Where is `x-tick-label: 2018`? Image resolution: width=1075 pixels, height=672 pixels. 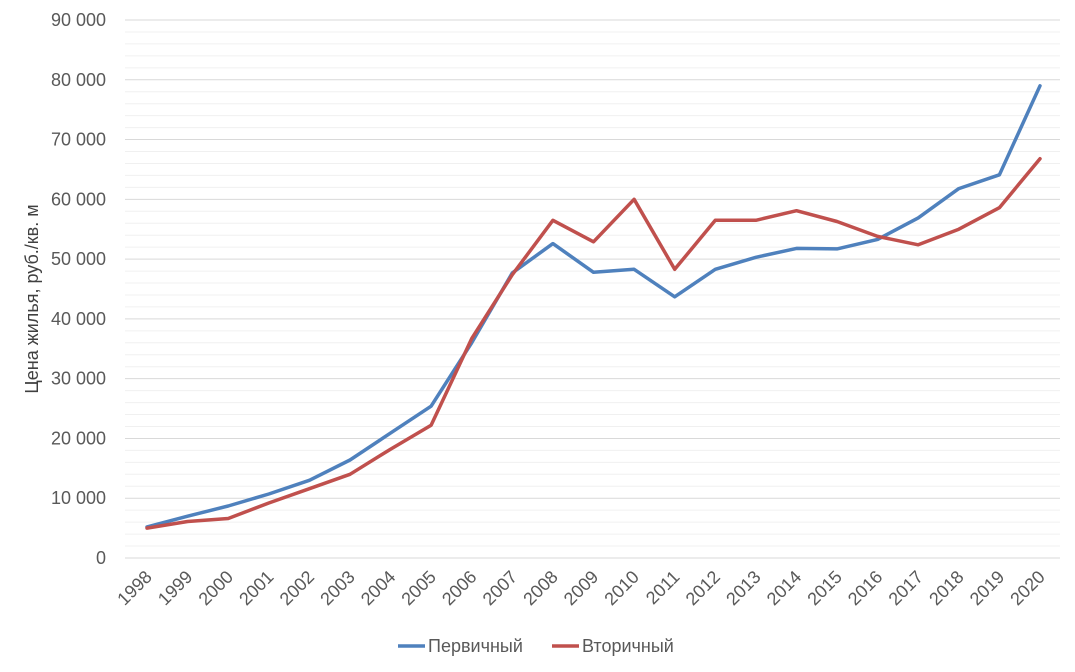
x-tick-label: 2018 is located at coordinates (946, 588).